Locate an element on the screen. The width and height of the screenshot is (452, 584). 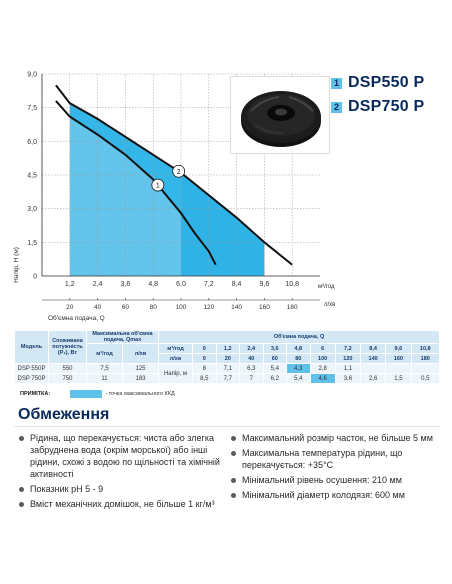
cell-head: 7,1 is located at coordinates (227, 368).